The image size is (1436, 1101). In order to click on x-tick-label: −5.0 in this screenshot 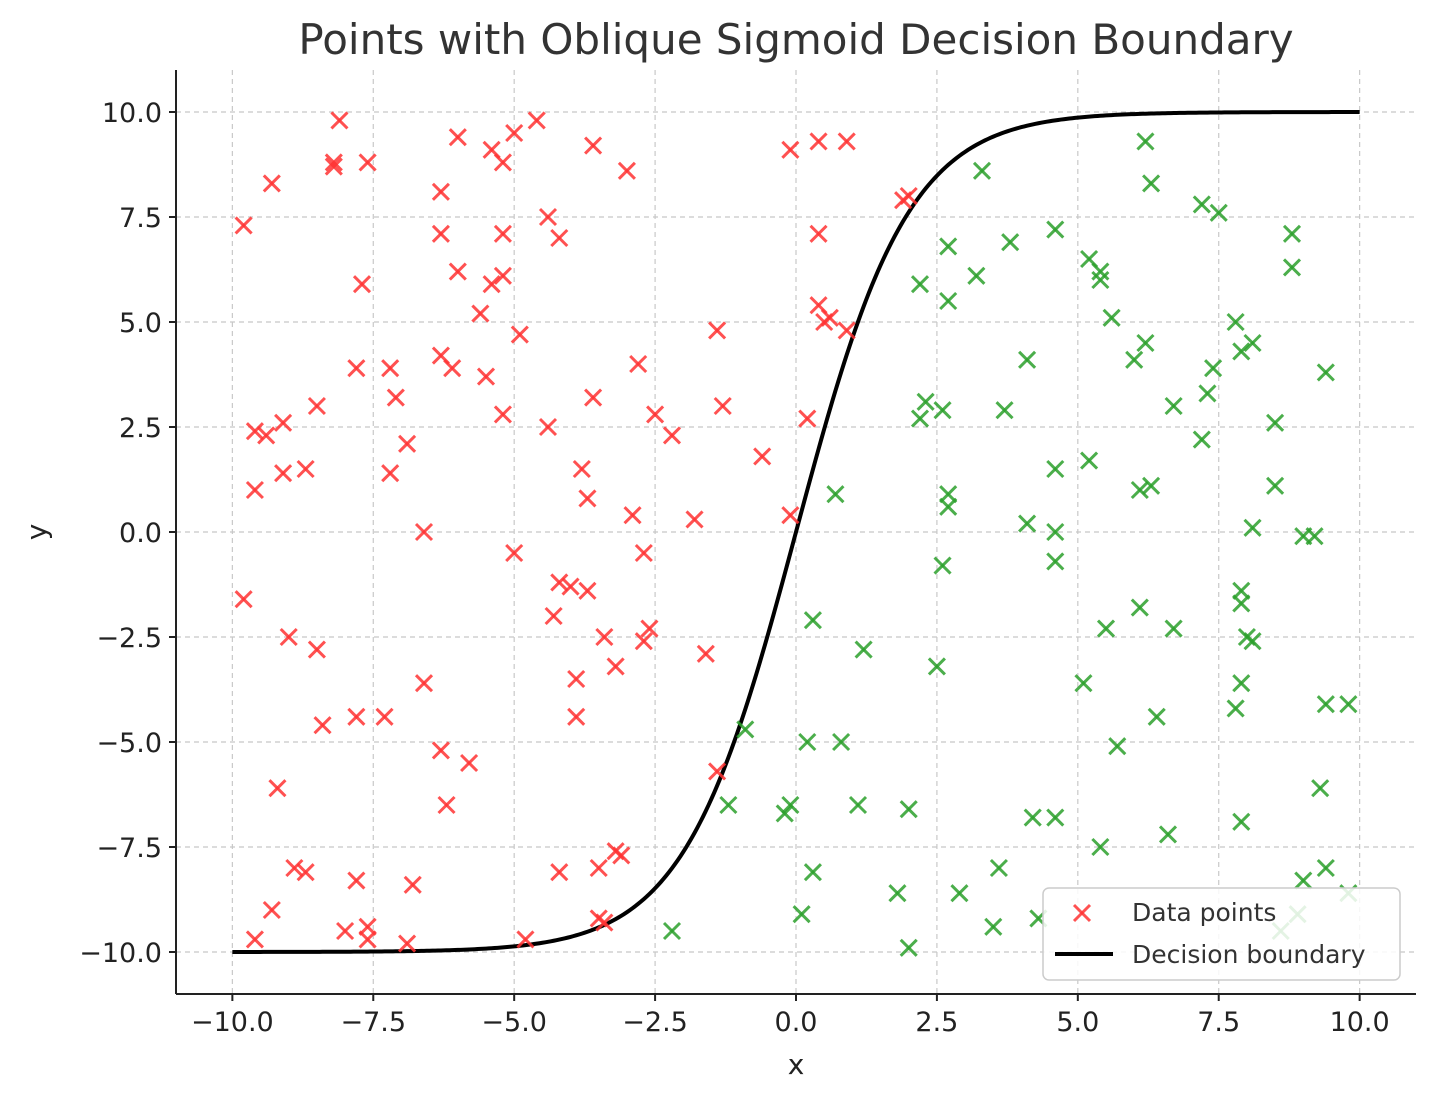, I will do `click(514, 1022)`.